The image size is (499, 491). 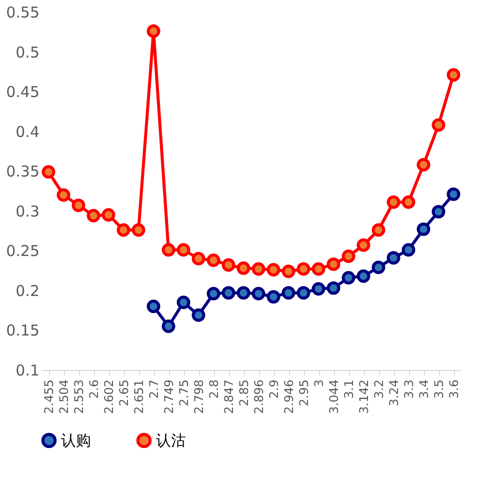 What do you see at coordinates (454, 389) in the screenshot?
I see `x-tick-label: 3.6` at bounding box center [454, 389].